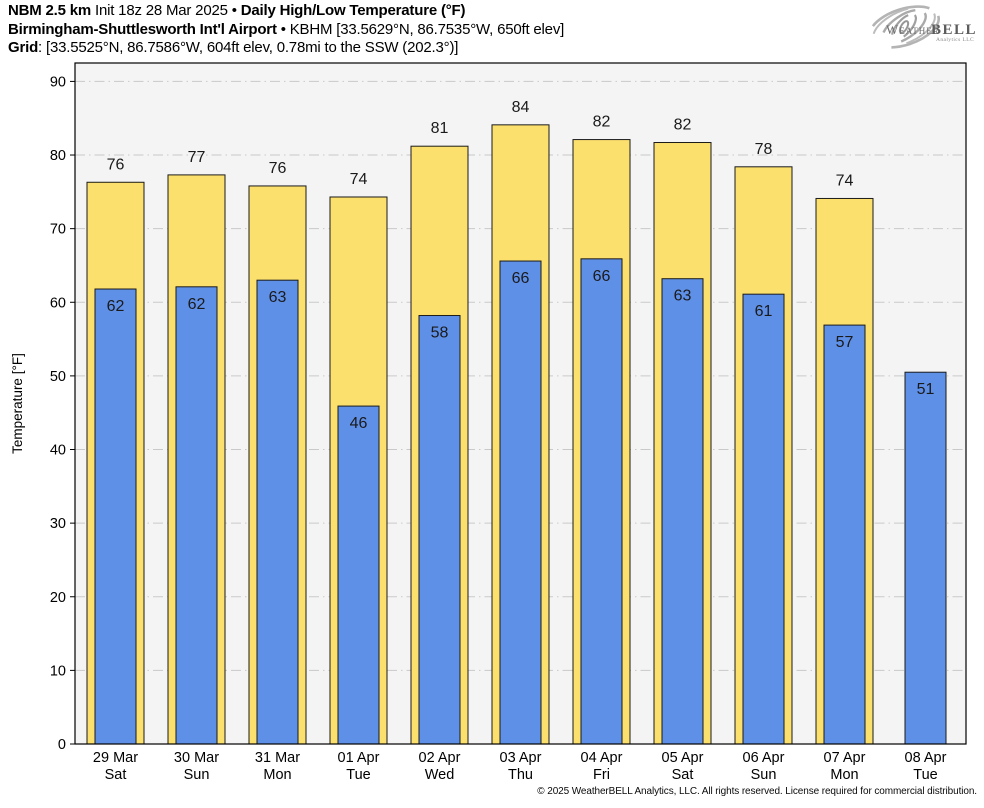 The image size is (984, 808). Describe the element at coordinates (845, 758) in the screenshot. I see `x-tick-date: 07 Apr` at that location.